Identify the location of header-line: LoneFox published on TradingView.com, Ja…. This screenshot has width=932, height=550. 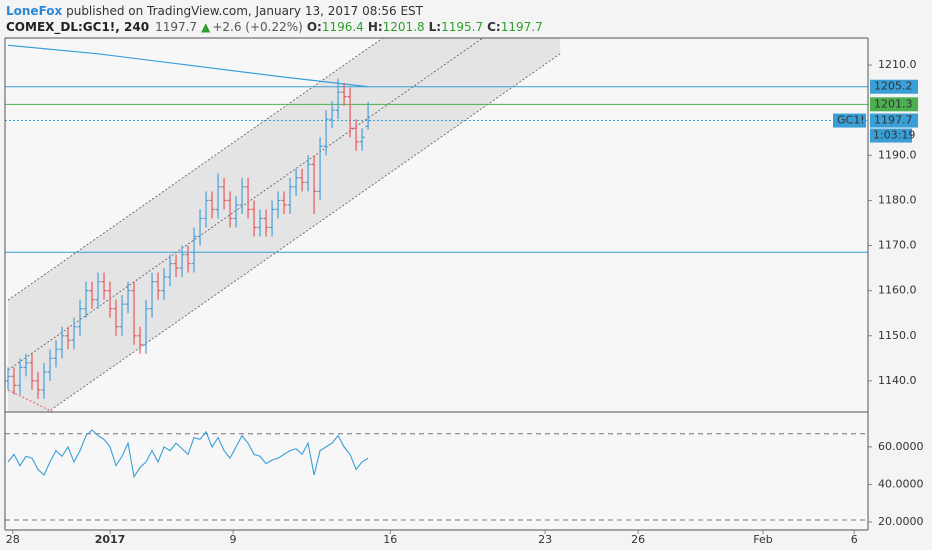
(215, 11).